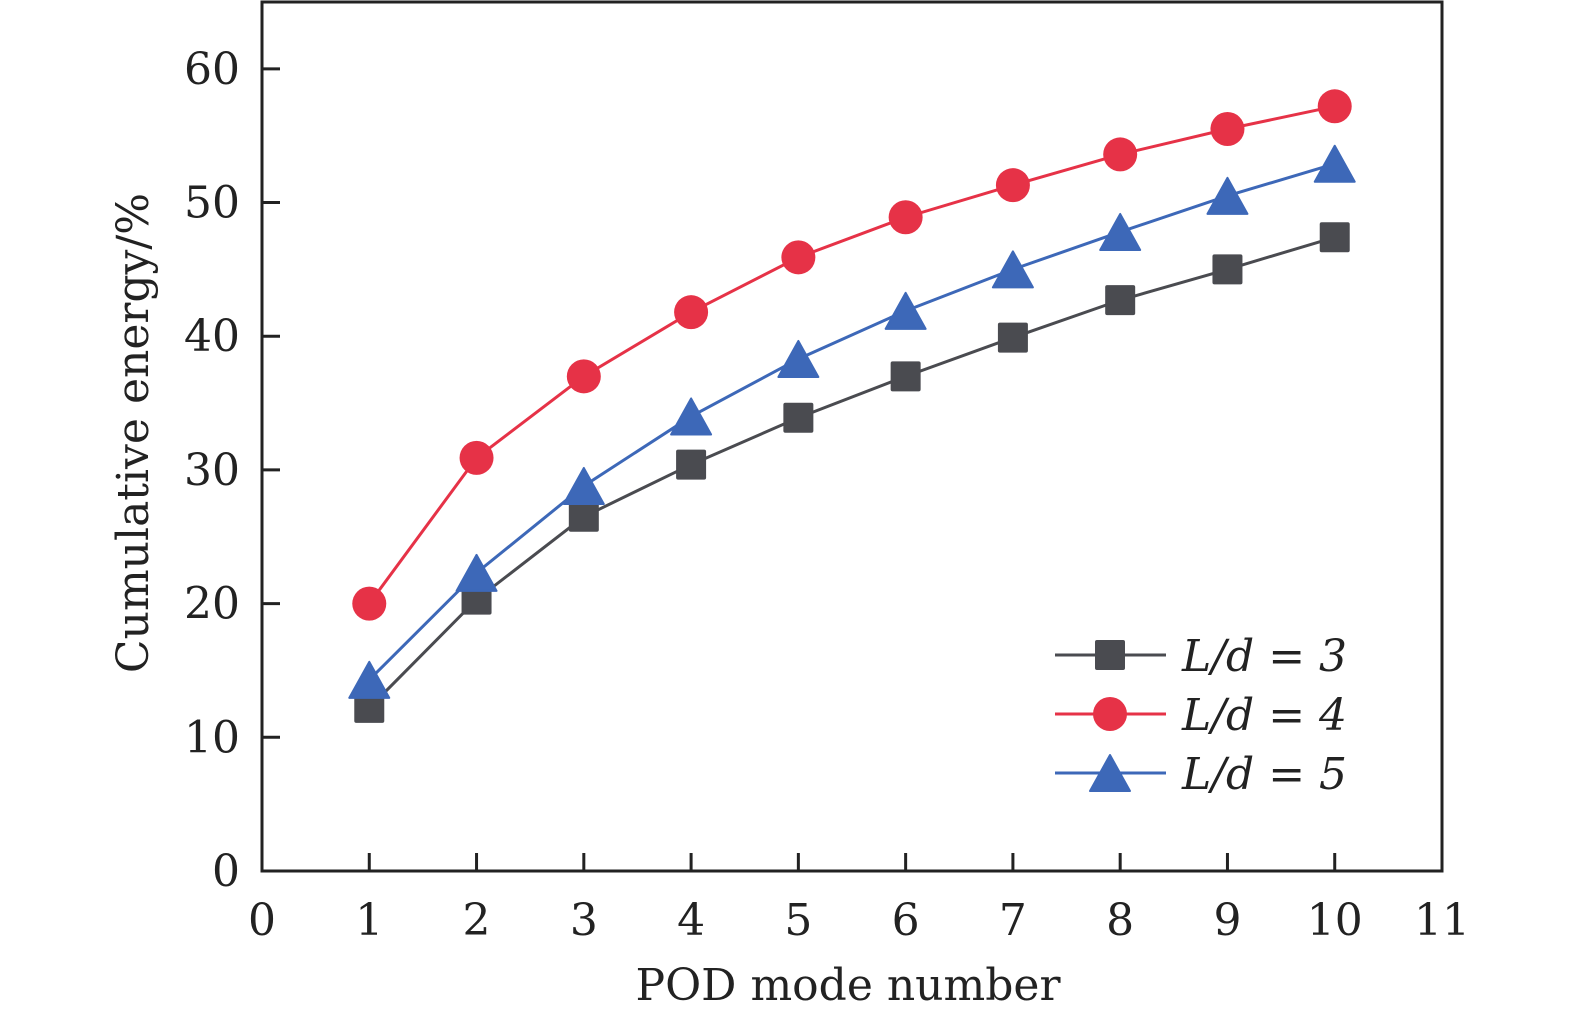 The height and width of the screenshot is (1018, 1575). What do you see at coordinates (1264, 715) in the screenshot?
I see `legend-label: L/d = 4` at bounding box center [1264, 715].